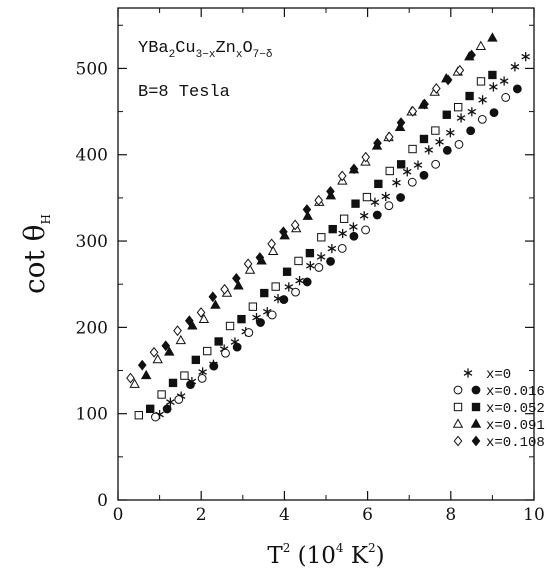 The width and height of the screenshot is (555, 571). I want to click on y-axis-label-sub: H, so click(46, 219).